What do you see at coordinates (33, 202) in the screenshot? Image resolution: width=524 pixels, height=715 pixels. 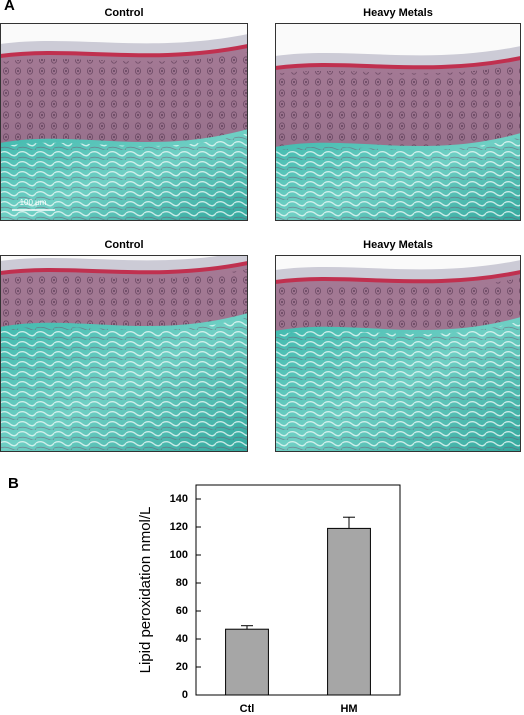 I see `scale-bar-label: 100 μm` at bounding box center [33, 202].